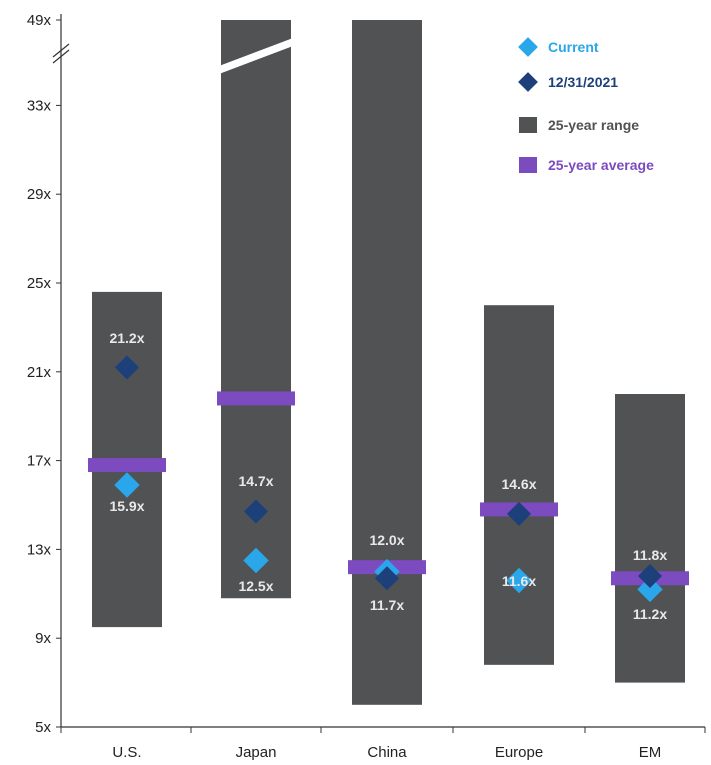  Describe the element at coordinates (650, 538) in the screenshot. I see `range-bar-em` at that location.